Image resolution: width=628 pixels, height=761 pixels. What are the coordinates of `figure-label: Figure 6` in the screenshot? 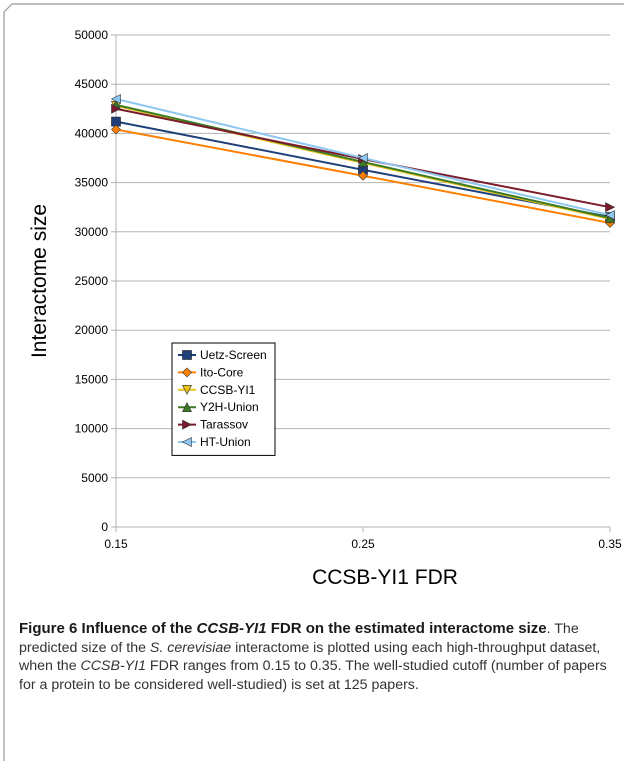 It's located at (48, 628).